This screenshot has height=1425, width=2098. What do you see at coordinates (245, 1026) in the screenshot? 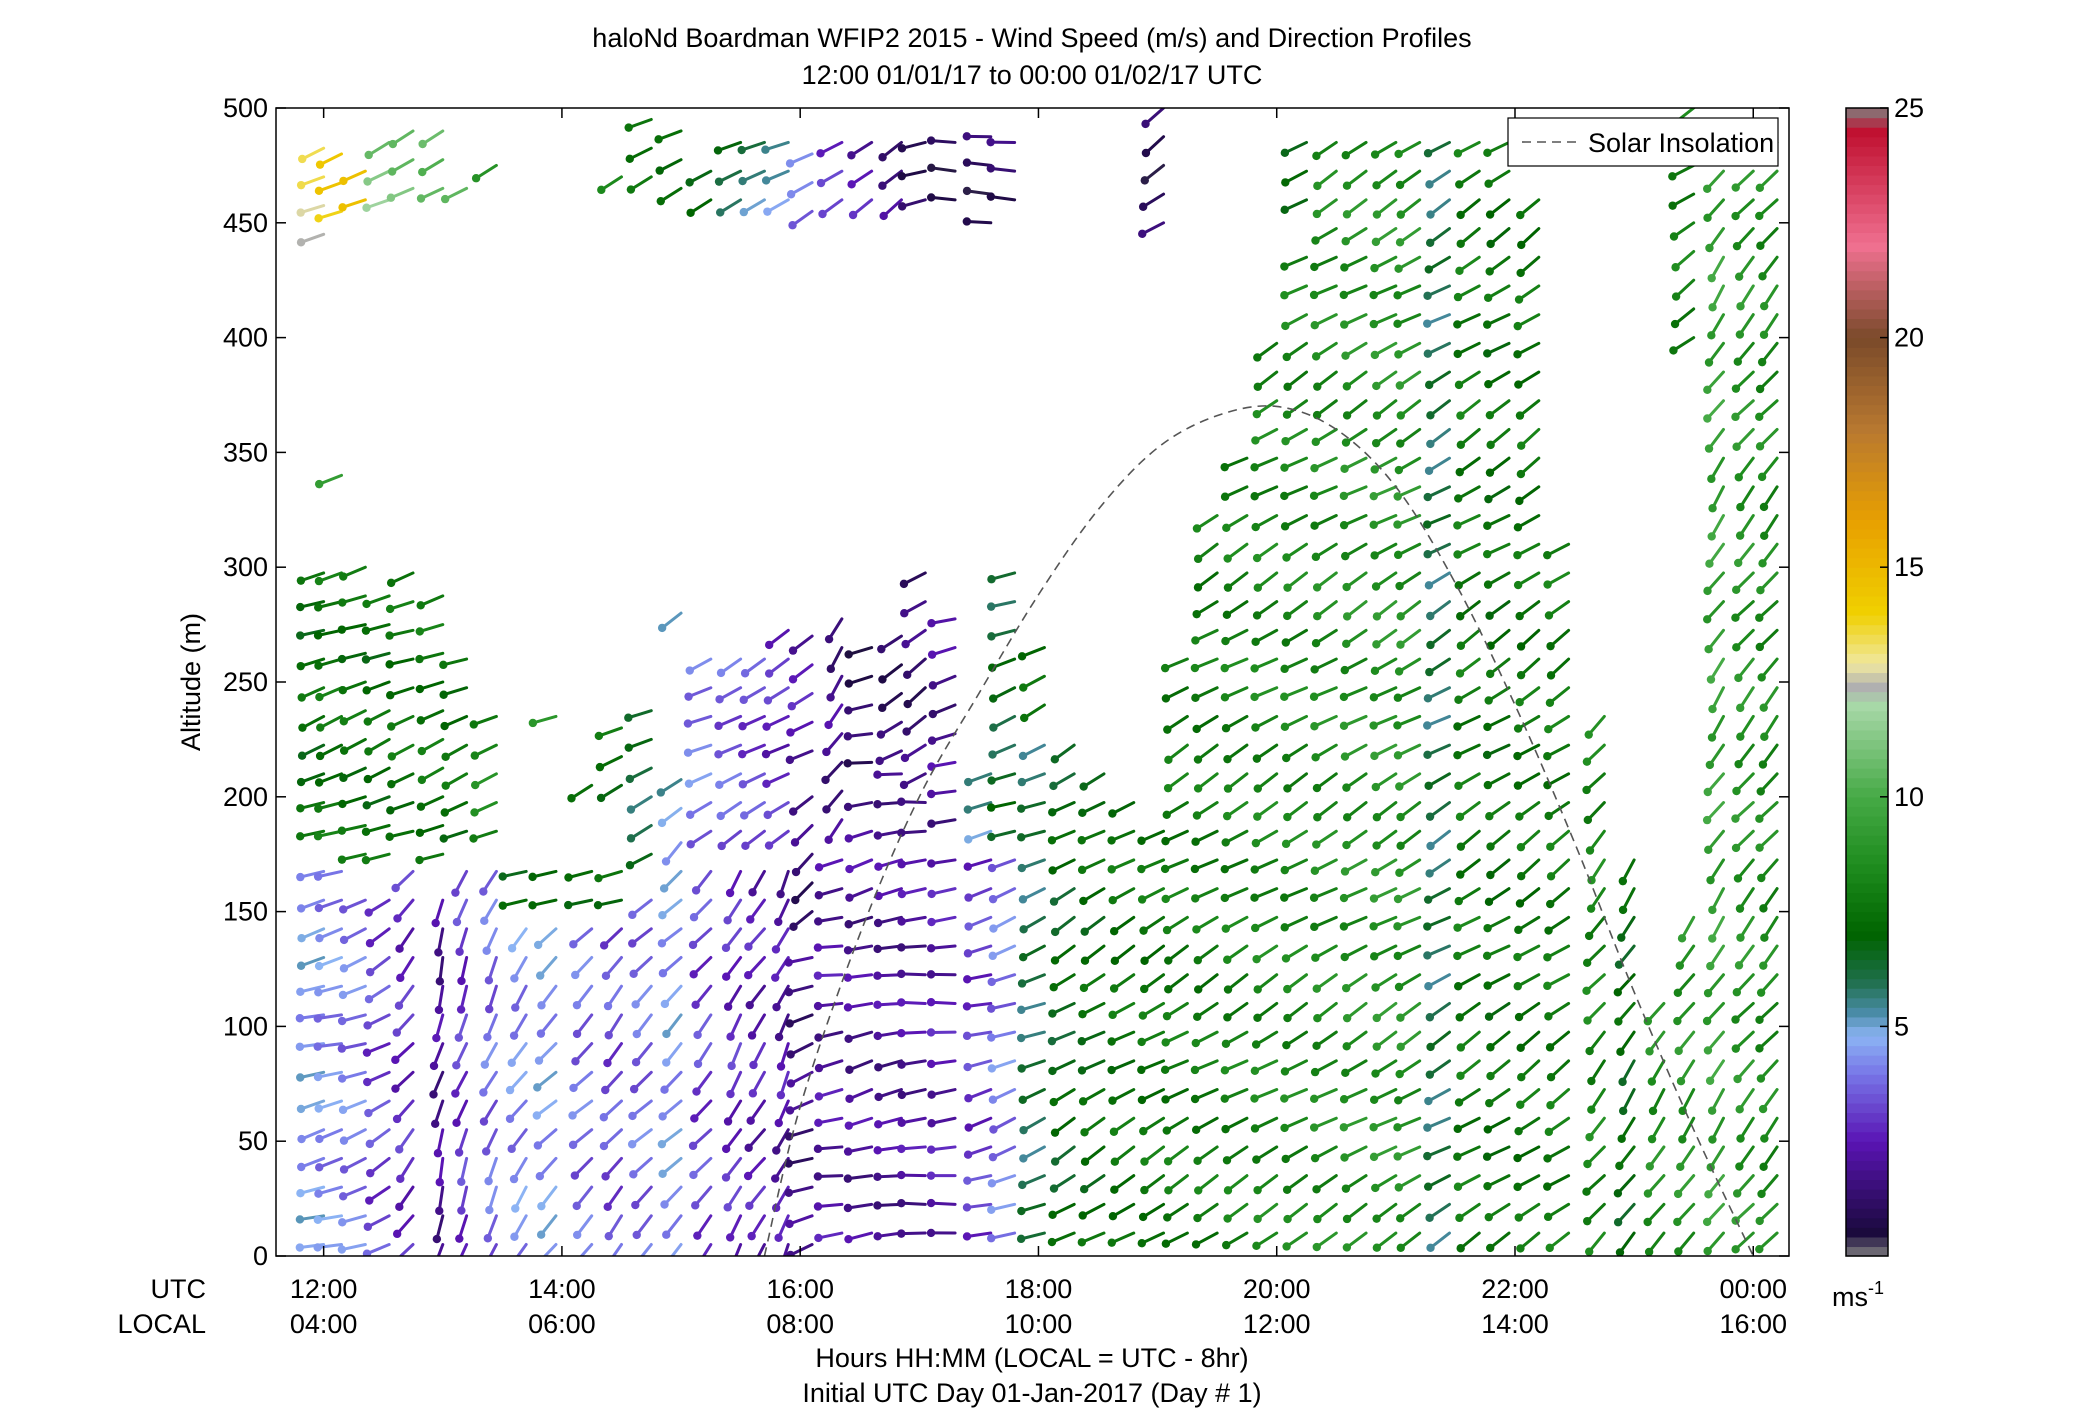
I see `y-tick-label: 100` at bounding box center [245, 1026].